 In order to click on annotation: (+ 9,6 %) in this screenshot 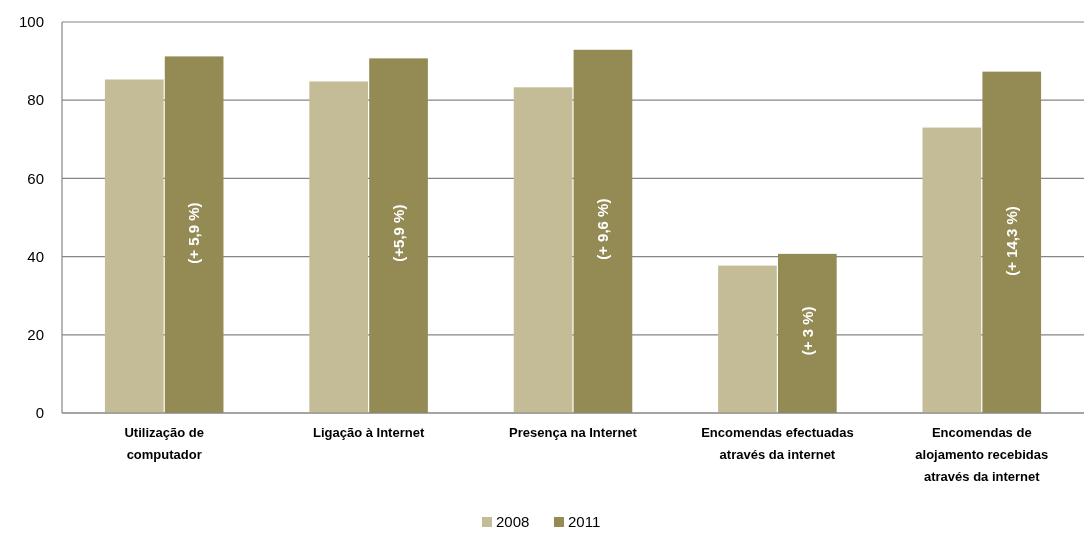, I will do `click(603, 229)`.